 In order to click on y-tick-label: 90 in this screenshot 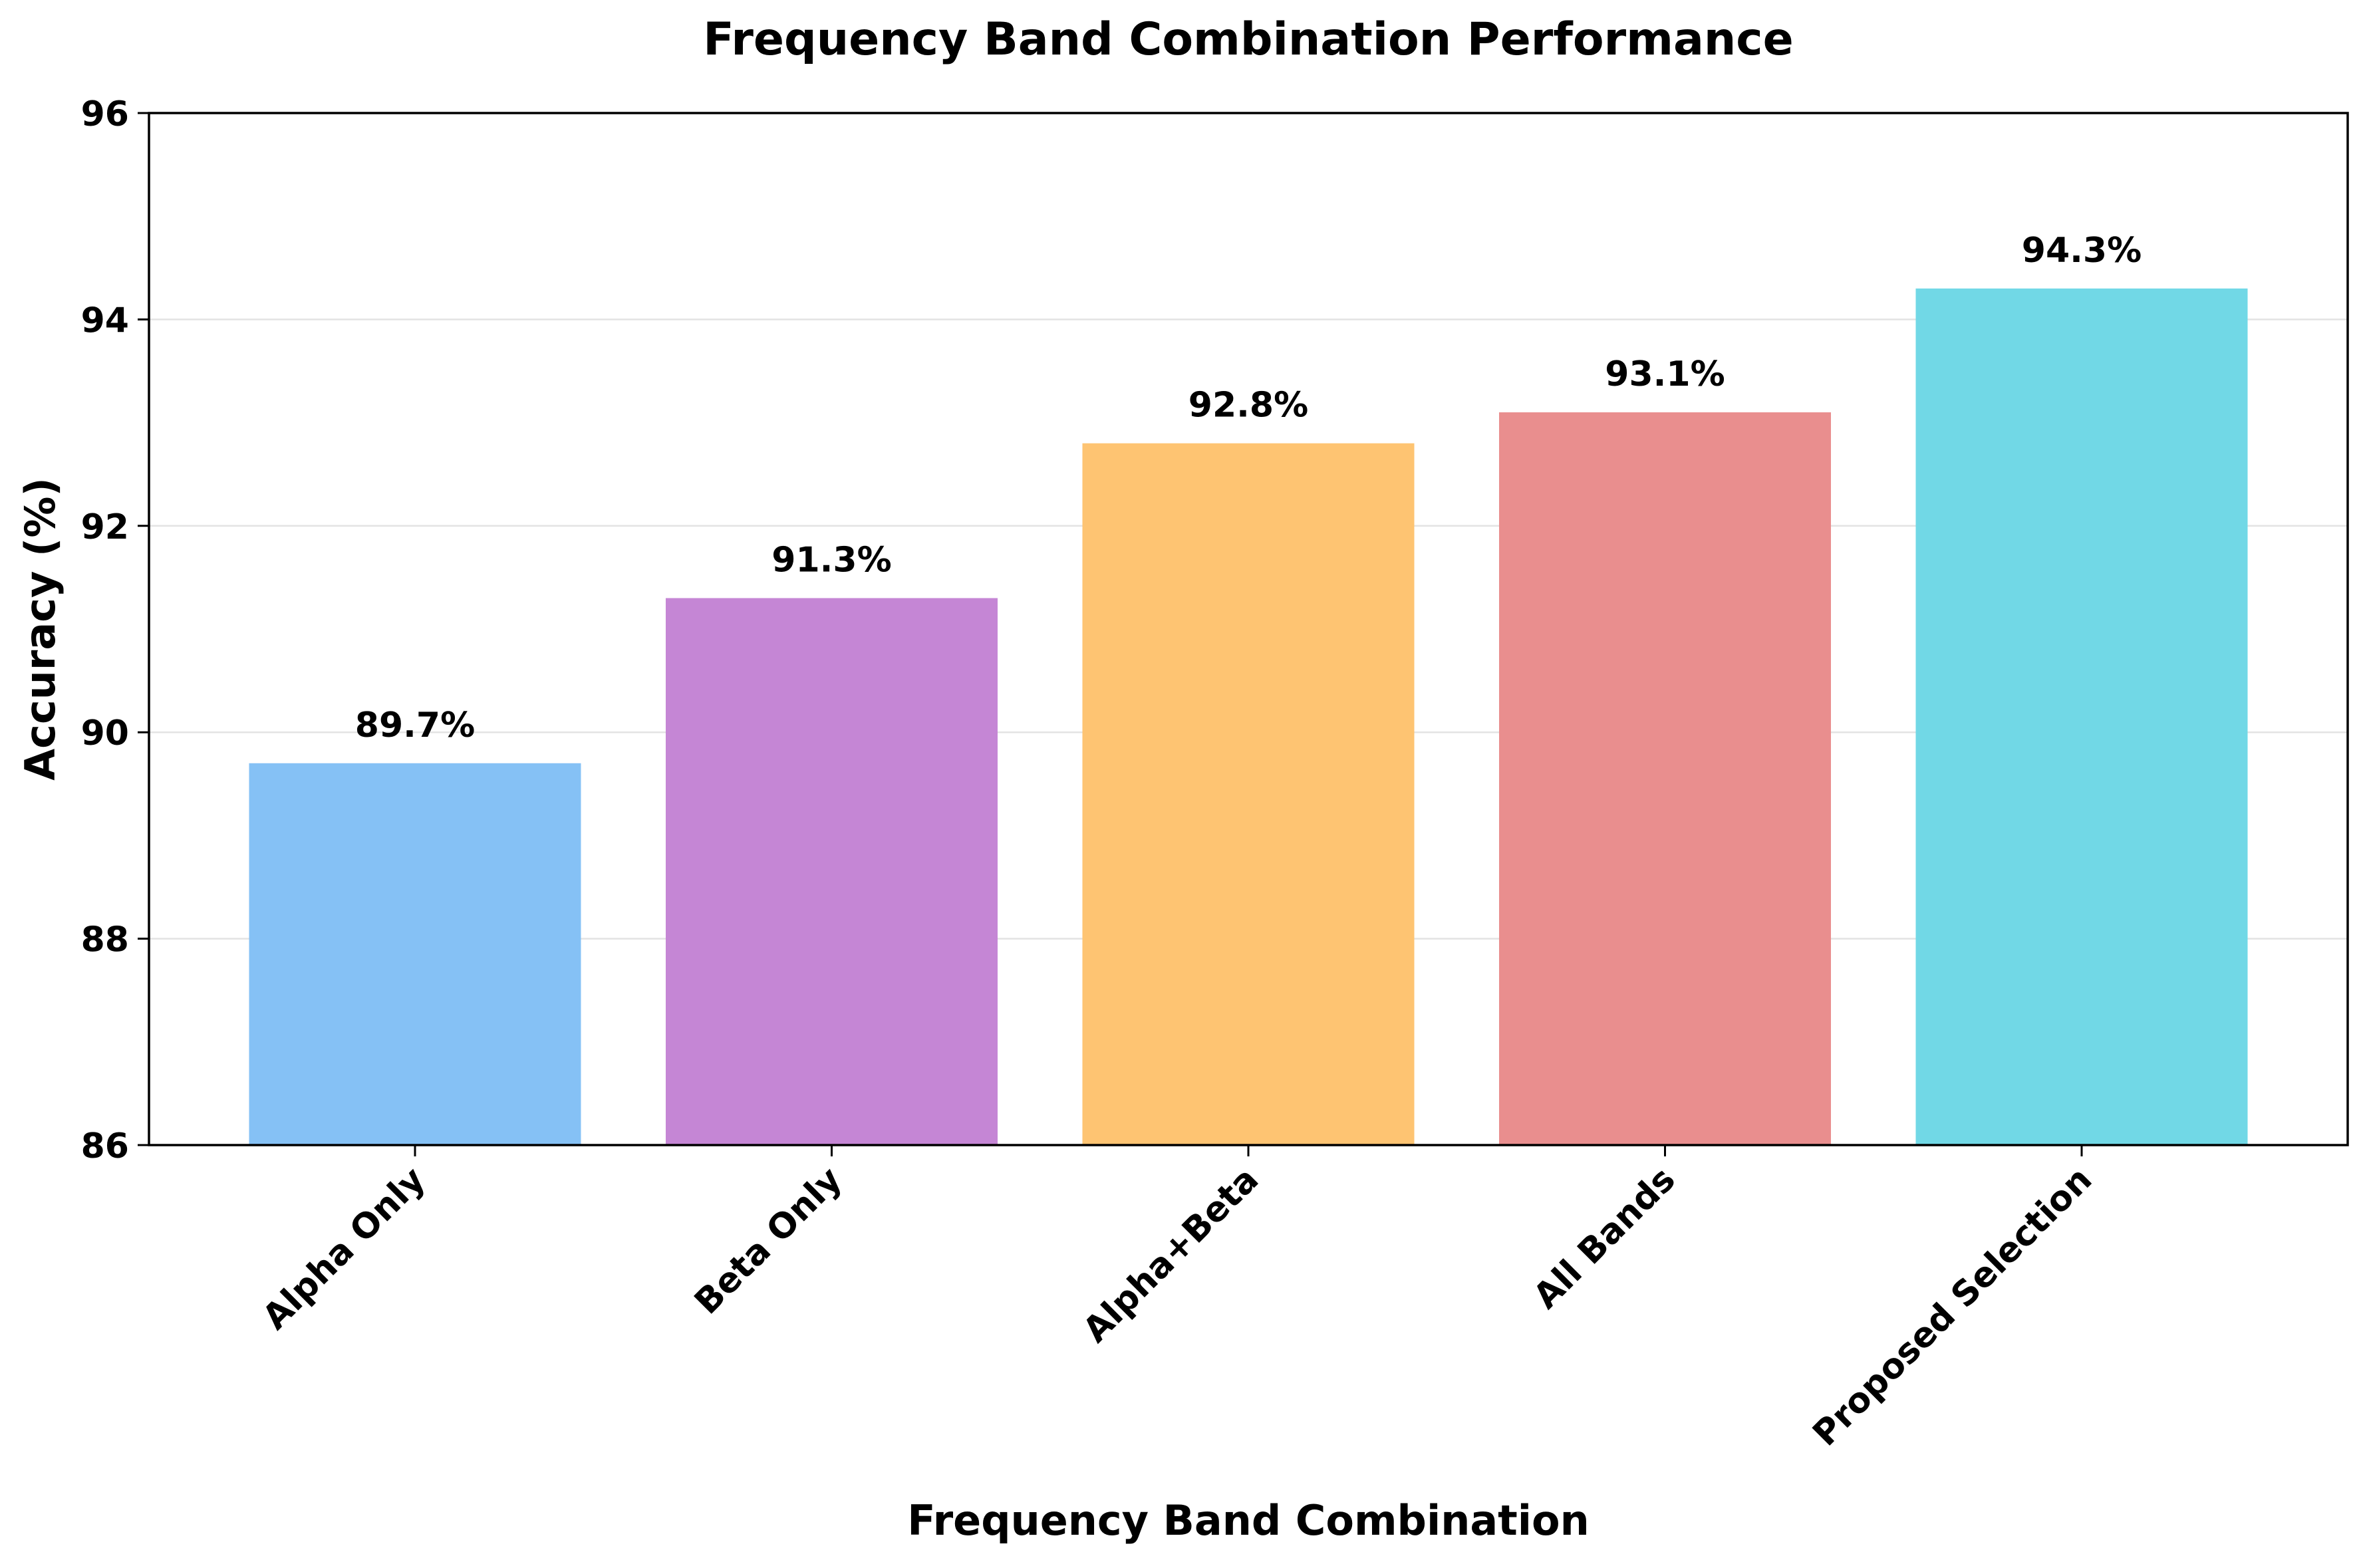, I will do `click(105, 733)`.